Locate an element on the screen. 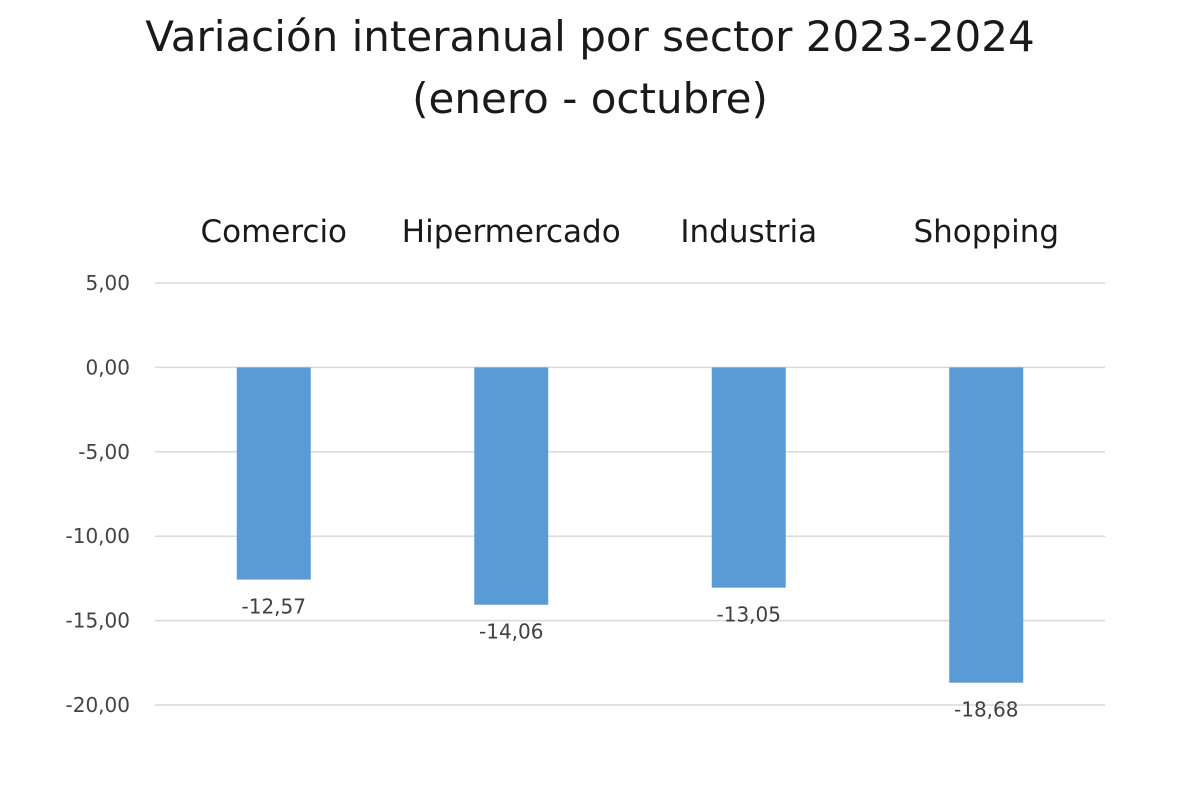  y-tick-label: -15,00 is located at coordinates (98, 621).